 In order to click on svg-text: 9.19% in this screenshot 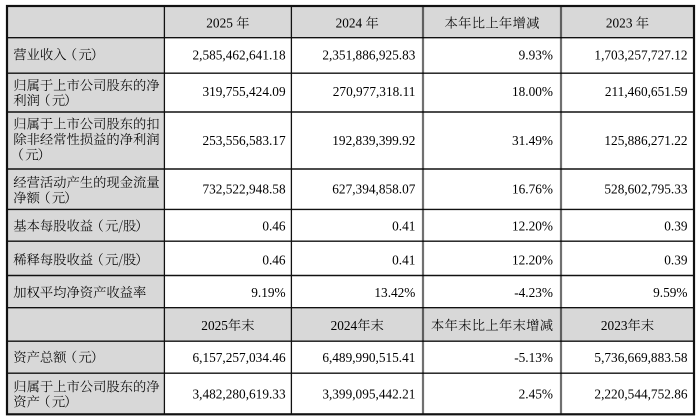, I will do `click(268, 292)`.